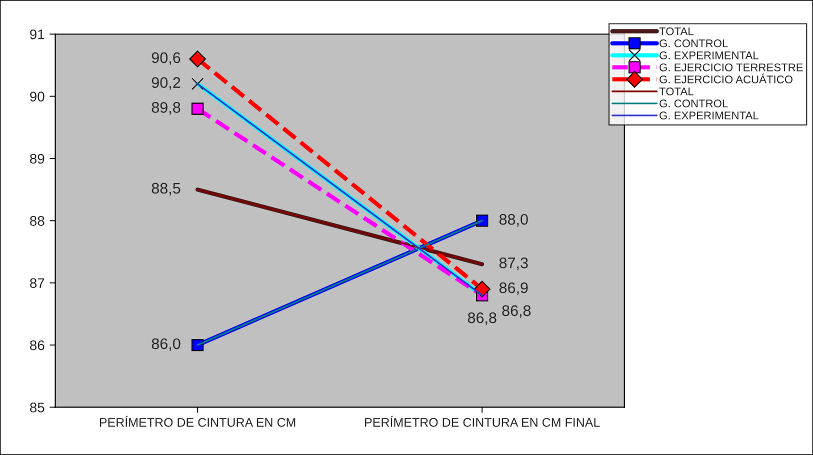 This screenshot has width=813, height=455. I want to click on data-label: 87,3, so click(513, 263).